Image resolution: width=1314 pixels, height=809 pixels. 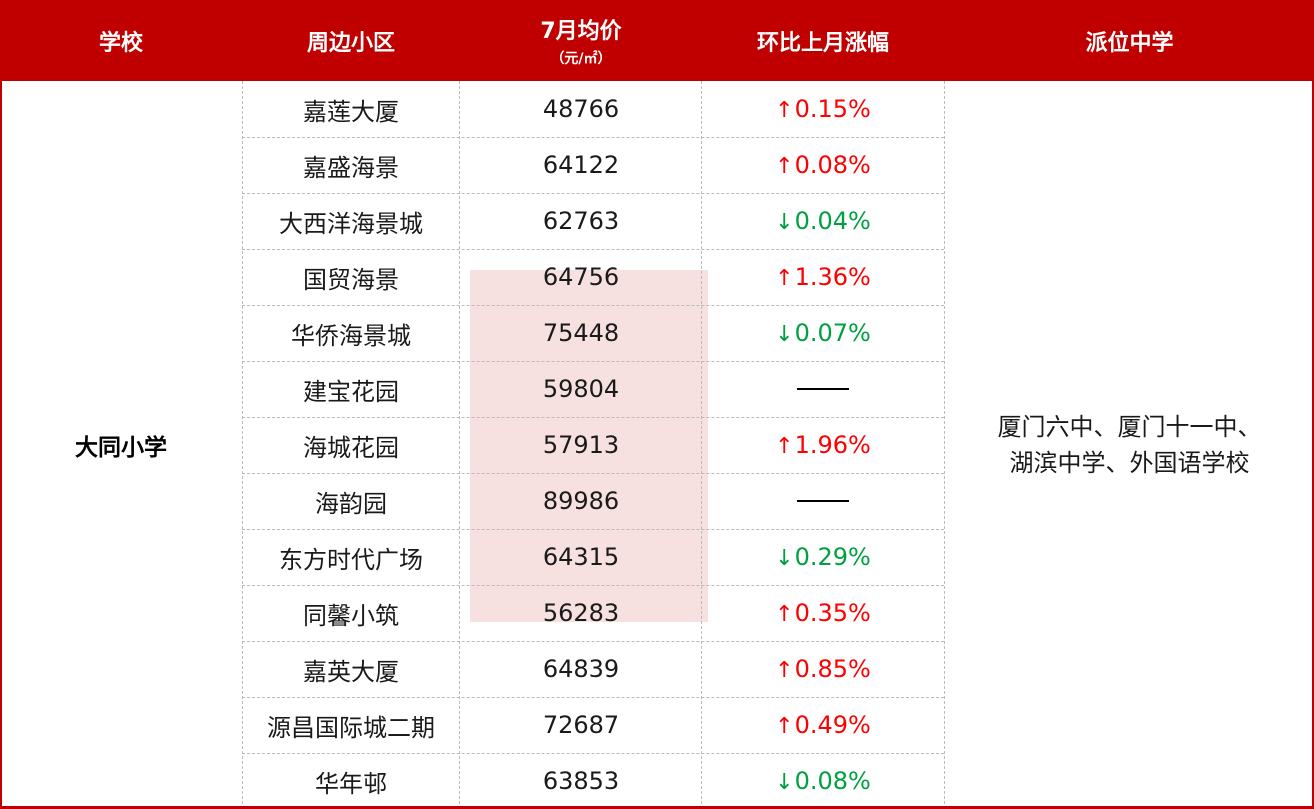 I want to click on month-change: ↑0.15%, so click(x=823, y=109).